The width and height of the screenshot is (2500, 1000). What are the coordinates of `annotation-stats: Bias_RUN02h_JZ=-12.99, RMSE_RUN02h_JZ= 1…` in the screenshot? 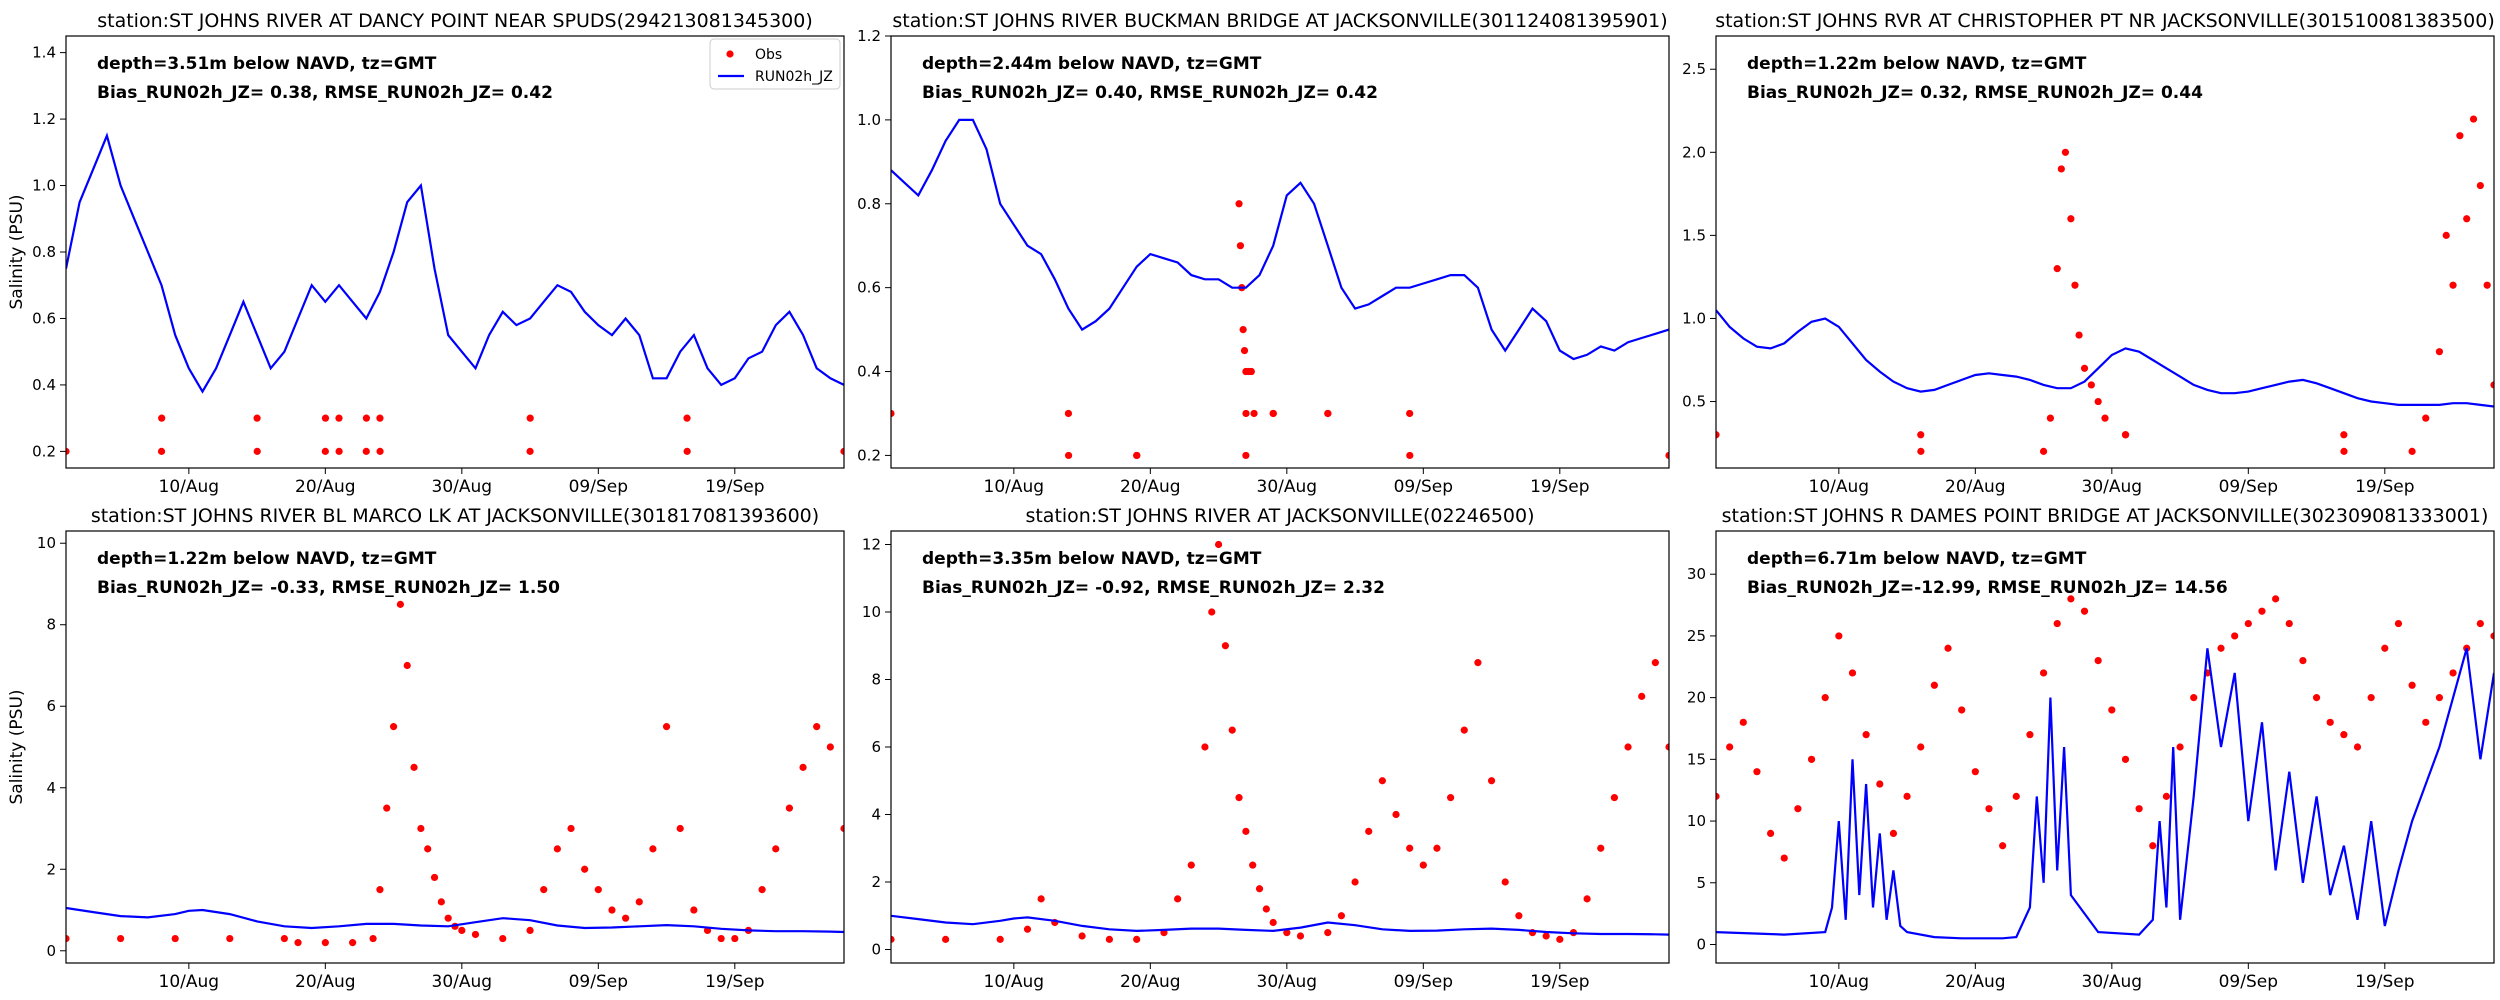 It's located at (1987, 588).